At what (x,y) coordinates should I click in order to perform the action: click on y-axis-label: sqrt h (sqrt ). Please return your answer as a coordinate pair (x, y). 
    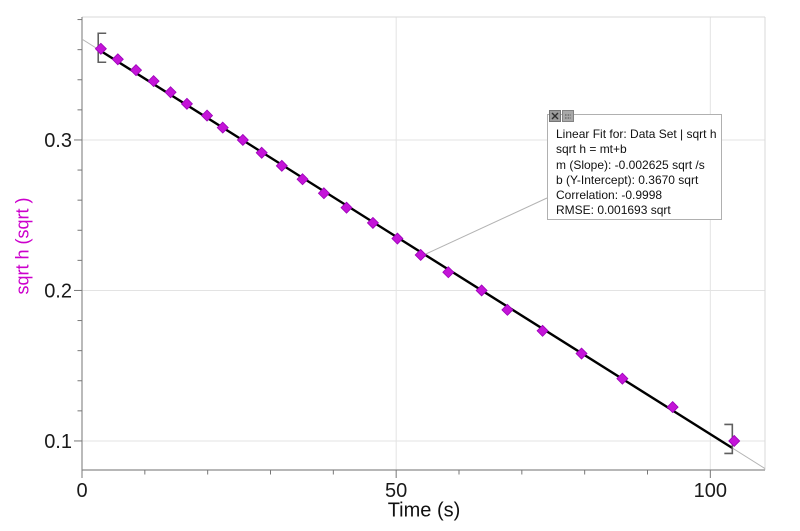
    Looking at the image, I should click on (22, 246).